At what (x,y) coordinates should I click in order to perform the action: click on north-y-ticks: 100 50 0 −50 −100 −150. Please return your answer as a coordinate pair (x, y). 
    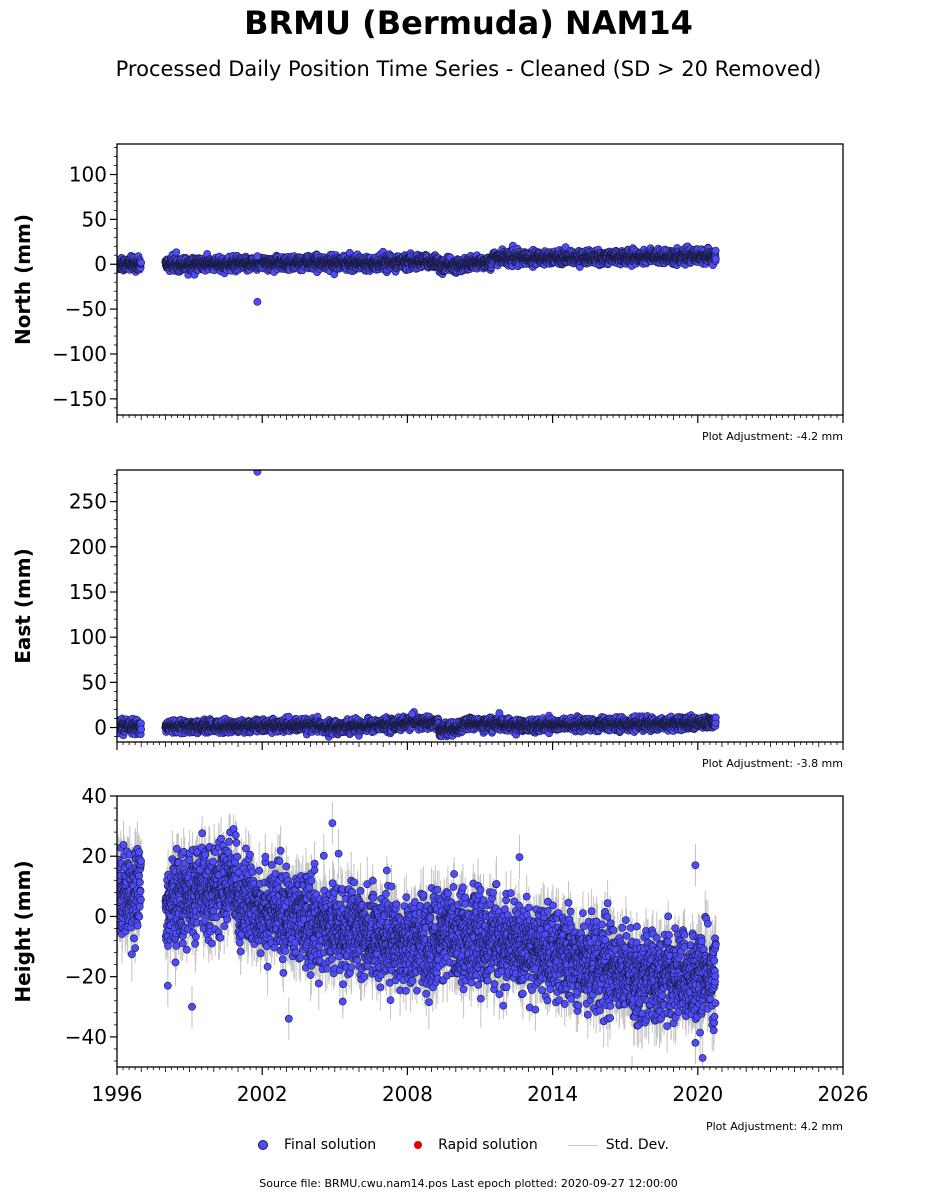
    Looking at the image, I should click on (84, 279).